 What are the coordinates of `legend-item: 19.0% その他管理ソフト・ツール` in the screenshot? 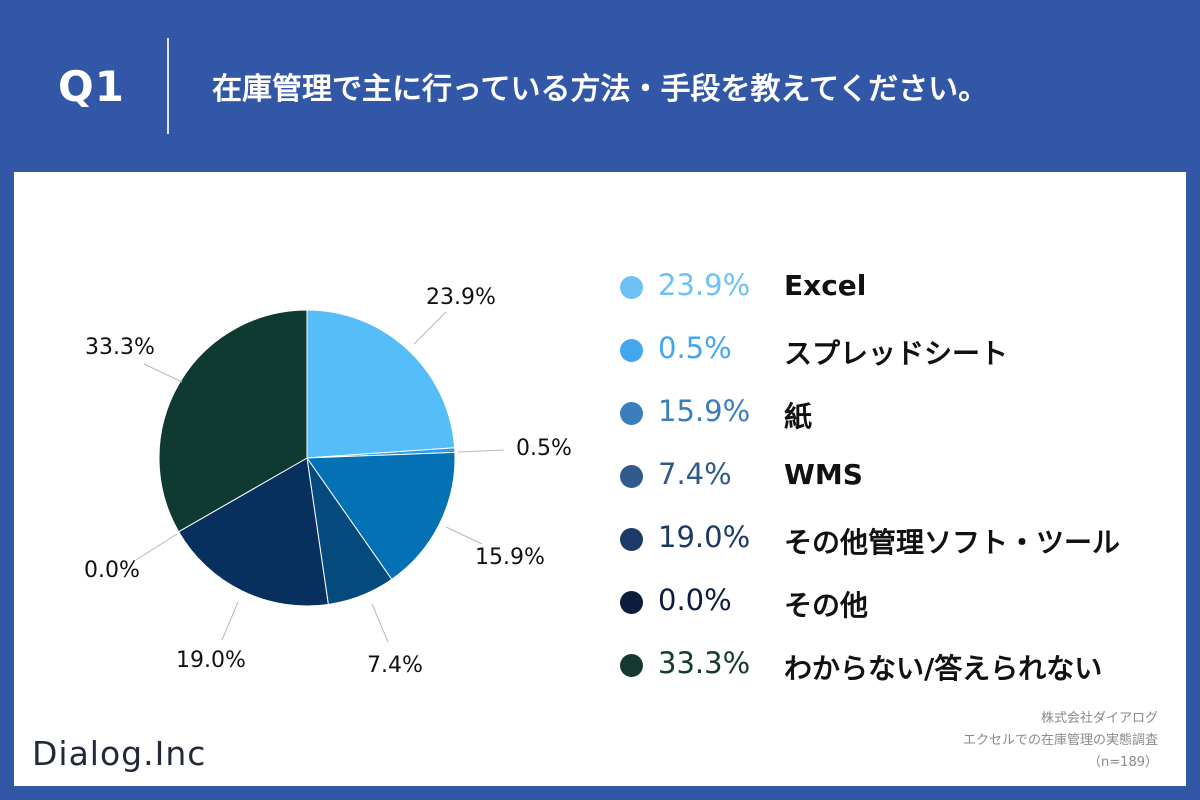 It's located at (900, 551).